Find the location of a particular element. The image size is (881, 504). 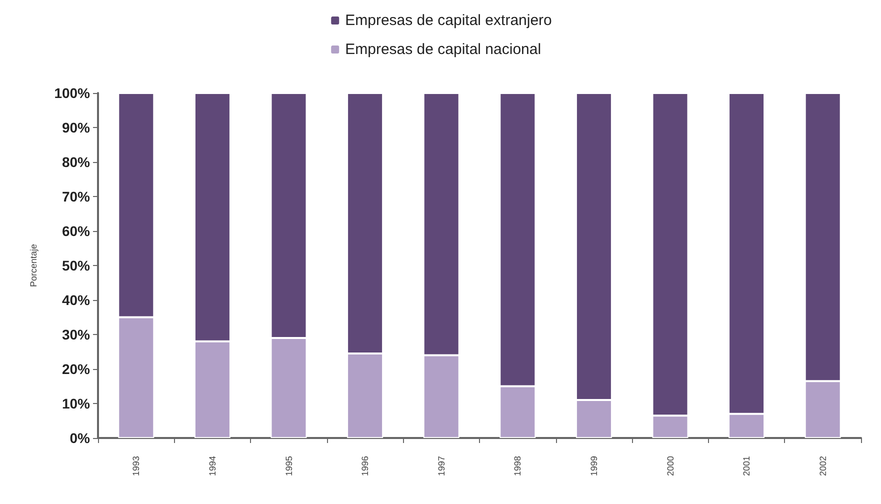

y-tick-label: 0% is located at coordinates (80, 438).